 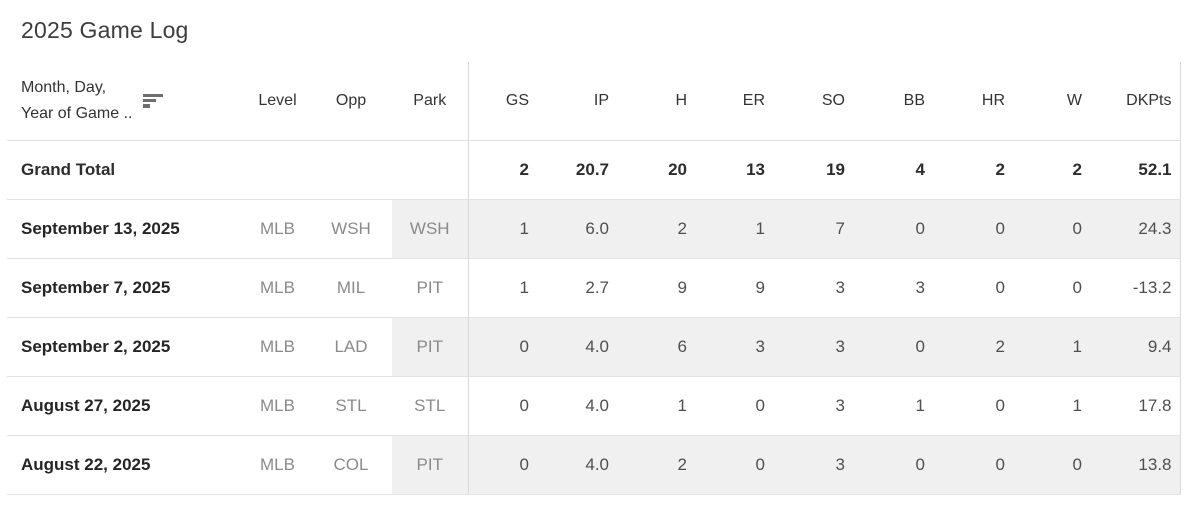 What do you see at coordinates (430, 101) in the screenshot?
I see `column-header-park: Park` at bounding box center [430, 101].